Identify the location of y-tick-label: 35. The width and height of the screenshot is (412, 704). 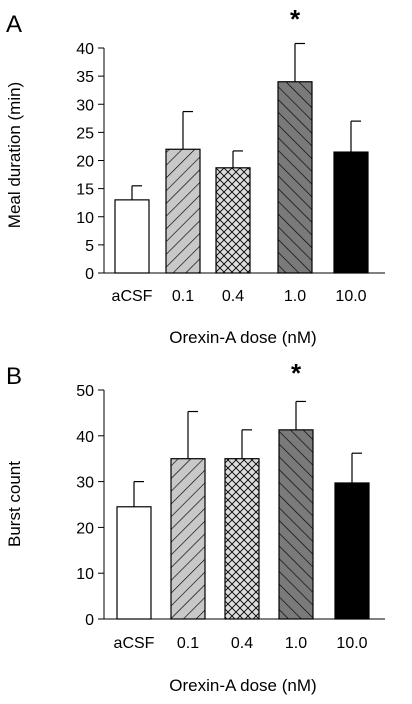
(85, 77).